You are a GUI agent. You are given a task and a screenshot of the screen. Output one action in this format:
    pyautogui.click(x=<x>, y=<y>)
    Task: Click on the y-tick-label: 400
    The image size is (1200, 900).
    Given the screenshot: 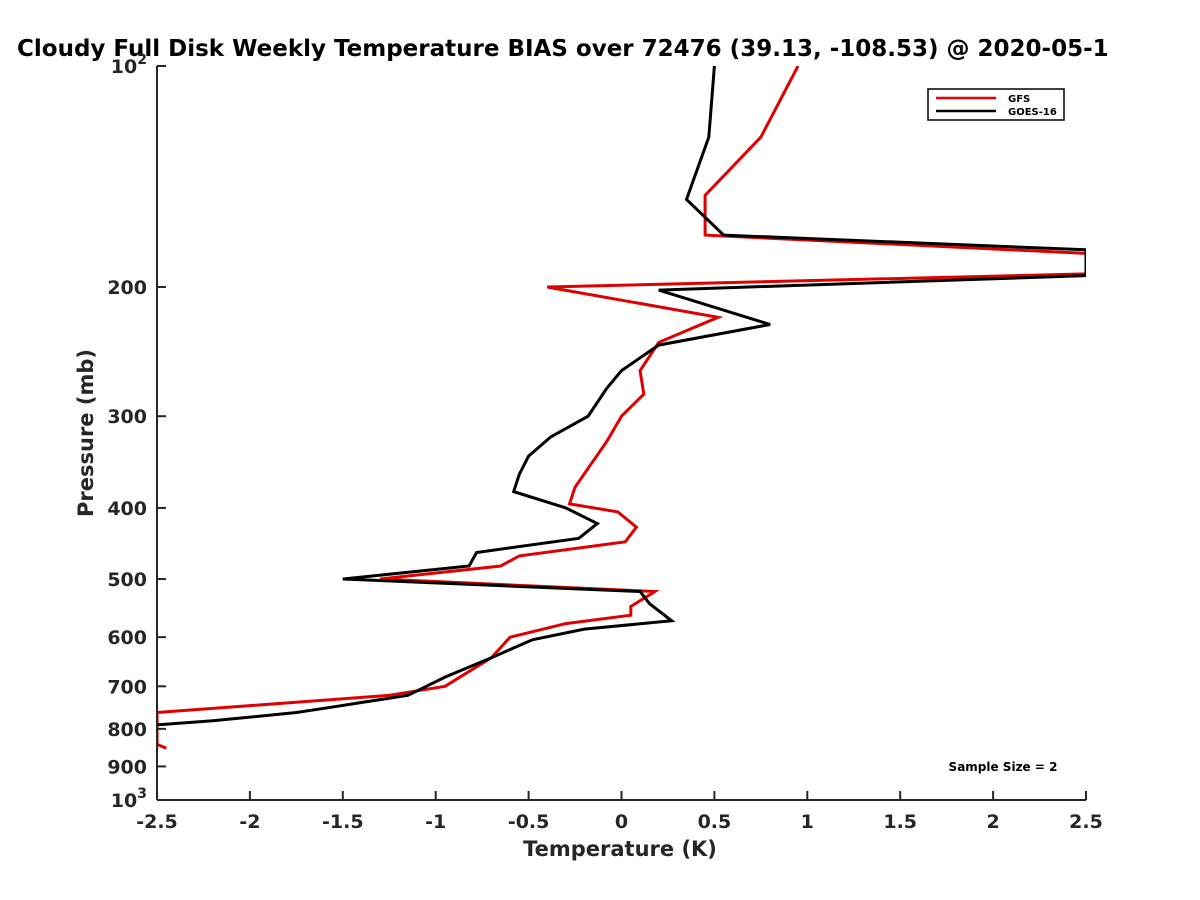 What is the action you would take?
    pyautogui.click(x=127, y=509)
    